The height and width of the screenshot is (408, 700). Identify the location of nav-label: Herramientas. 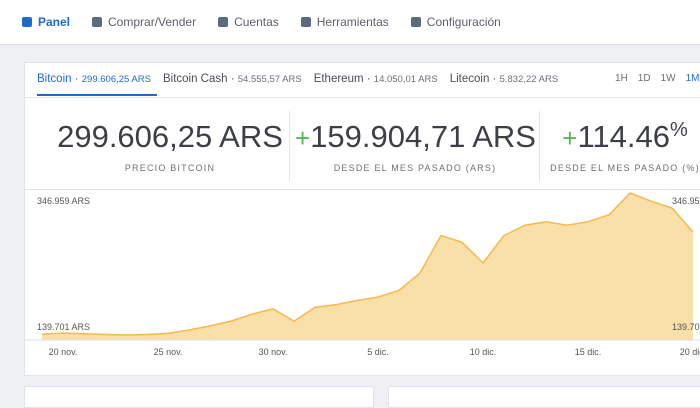
(352, 22).